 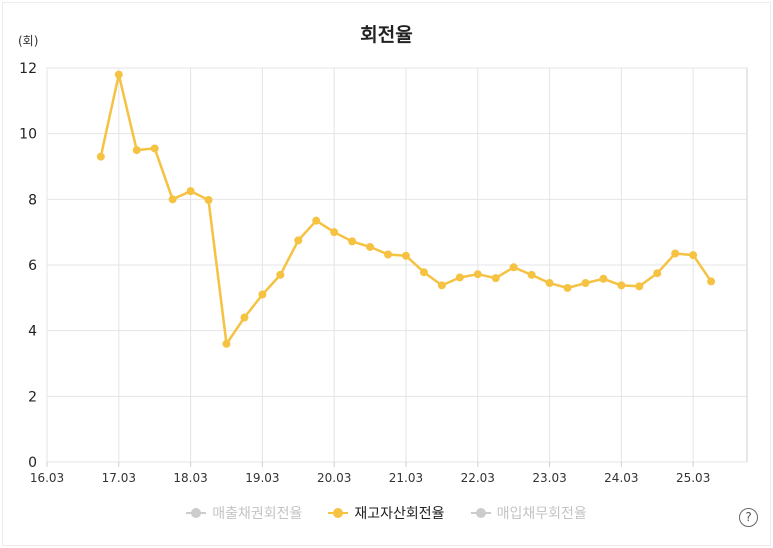 I want to click on legend-label: 재고자산회전율, so click(x=399, y=514).